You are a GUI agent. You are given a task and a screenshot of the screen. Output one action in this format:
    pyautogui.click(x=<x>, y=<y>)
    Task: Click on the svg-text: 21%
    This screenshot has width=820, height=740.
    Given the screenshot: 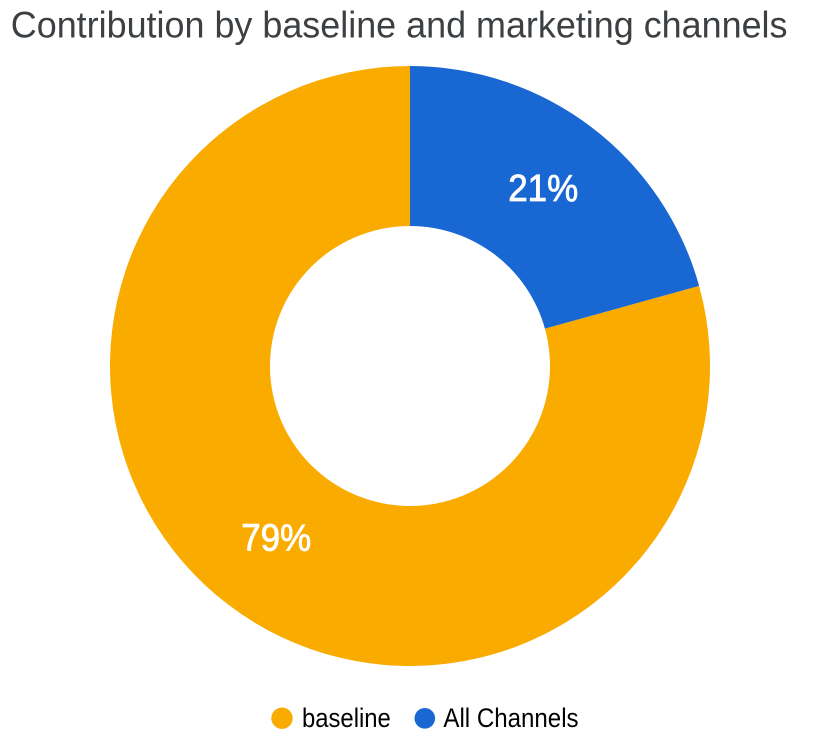 What is the action you would take?
    pyautogui.click(x=543, y=189)
    